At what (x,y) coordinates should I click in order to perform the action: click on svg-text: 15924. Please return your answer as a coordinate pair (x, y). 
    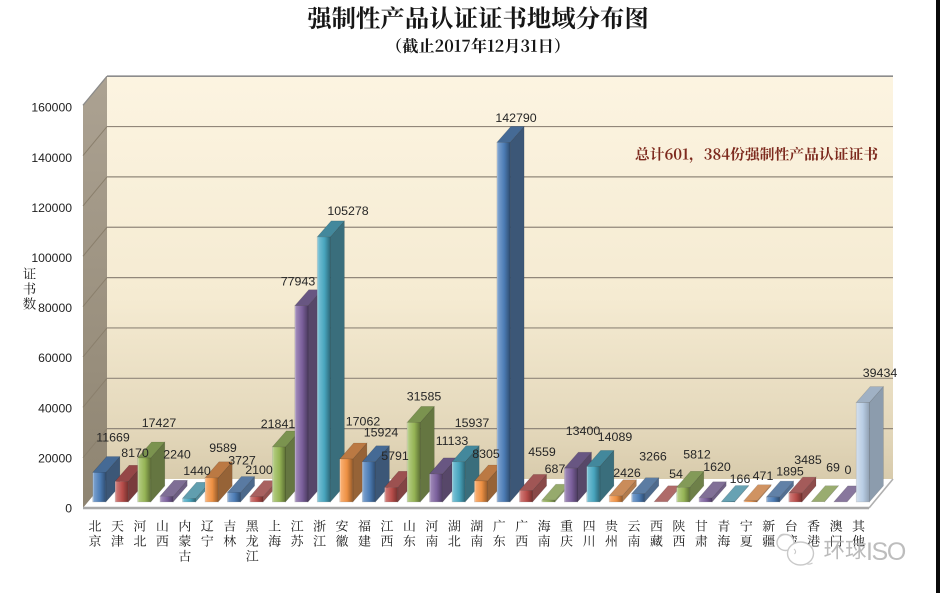
    Looking at the image, I should click on (381, 433).